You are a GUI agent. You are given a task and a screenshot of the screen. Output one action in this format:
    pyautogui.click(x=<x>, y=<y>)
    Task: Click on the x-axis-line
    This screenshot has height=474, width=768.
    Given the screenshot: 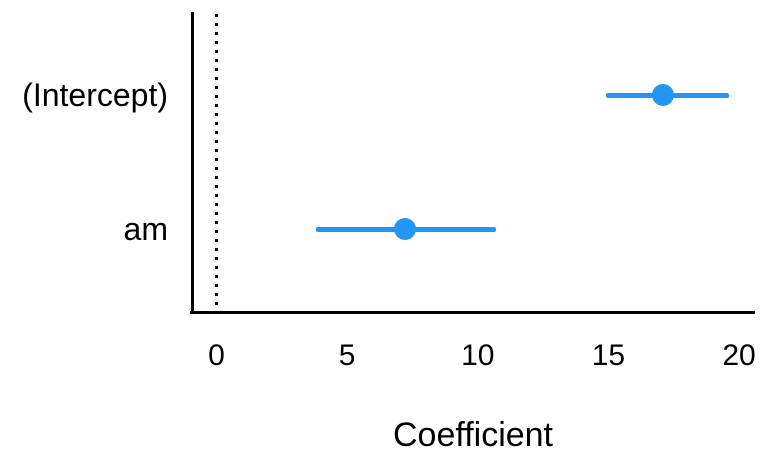 What is the action you would take?
    pyautogui.click(x=472, y=312)
    